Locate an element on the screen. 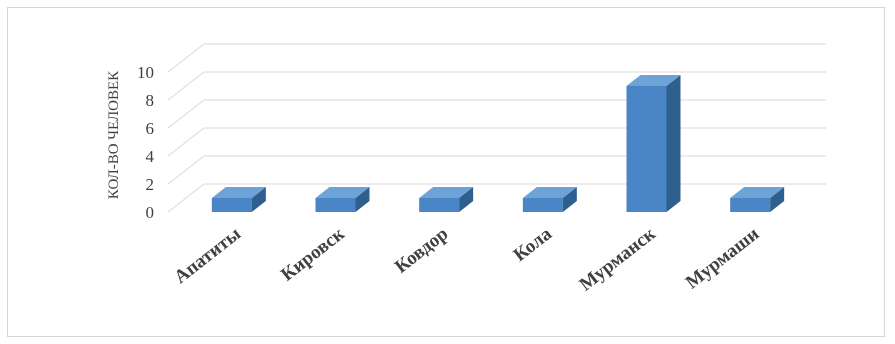 Image resolution: width=895 pixels, height=344 pixels. y-tick-label: 8 is located at coordinates (150, 100).